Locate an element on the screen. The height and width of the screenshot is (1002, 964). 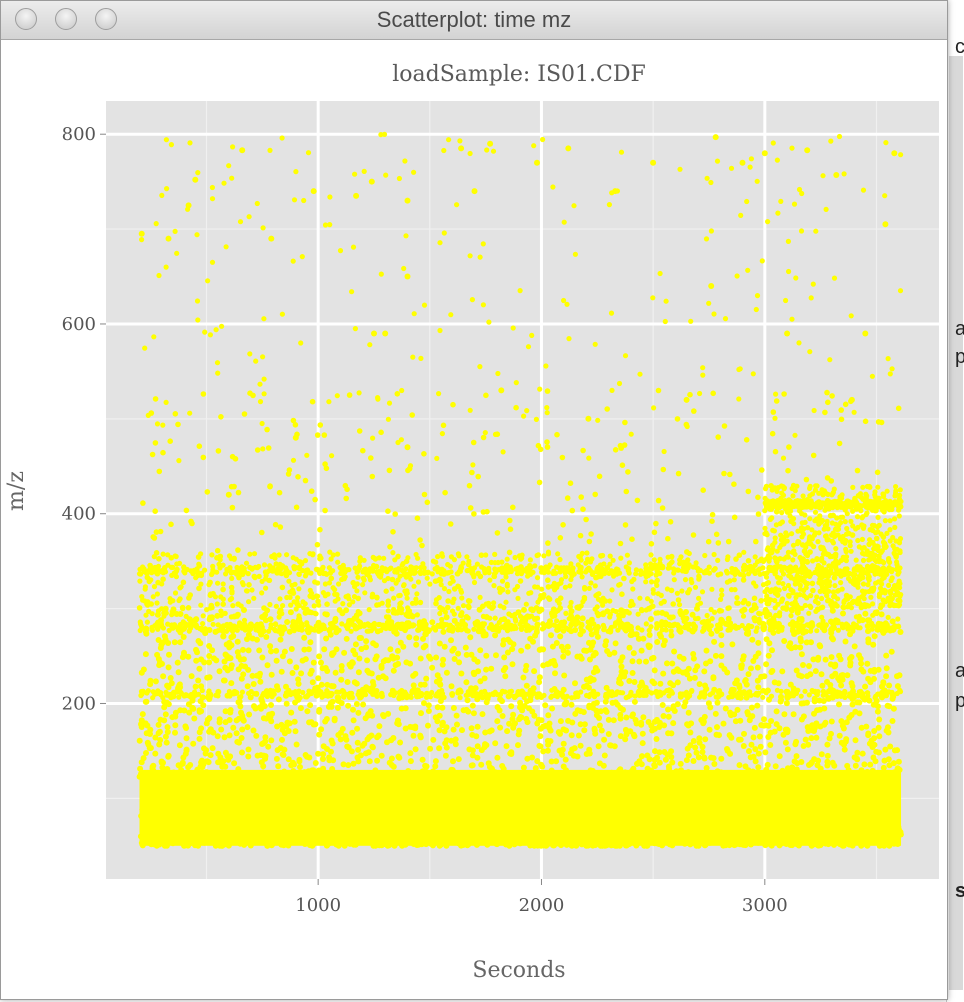
close-button is located at coordinates (26, 19).